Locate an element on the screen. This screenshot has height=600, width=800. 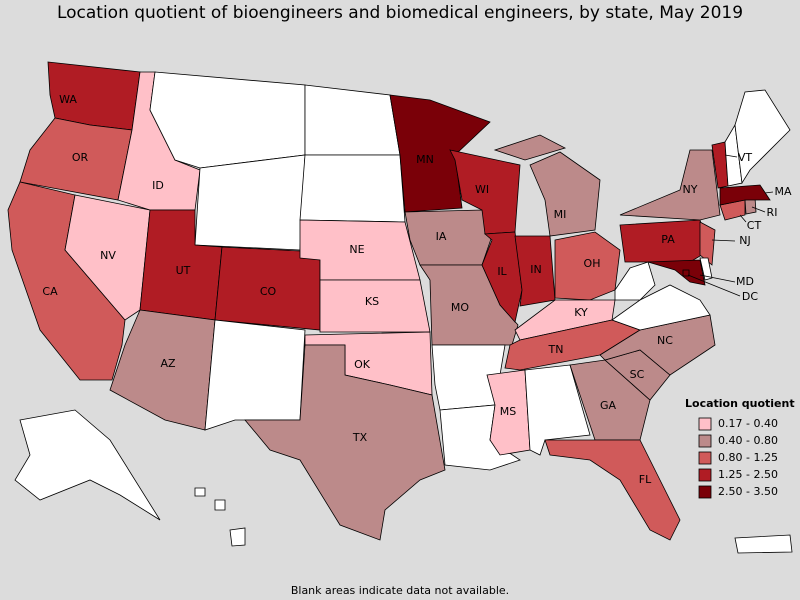
state-label: IA is located at coordinates (441, 236).